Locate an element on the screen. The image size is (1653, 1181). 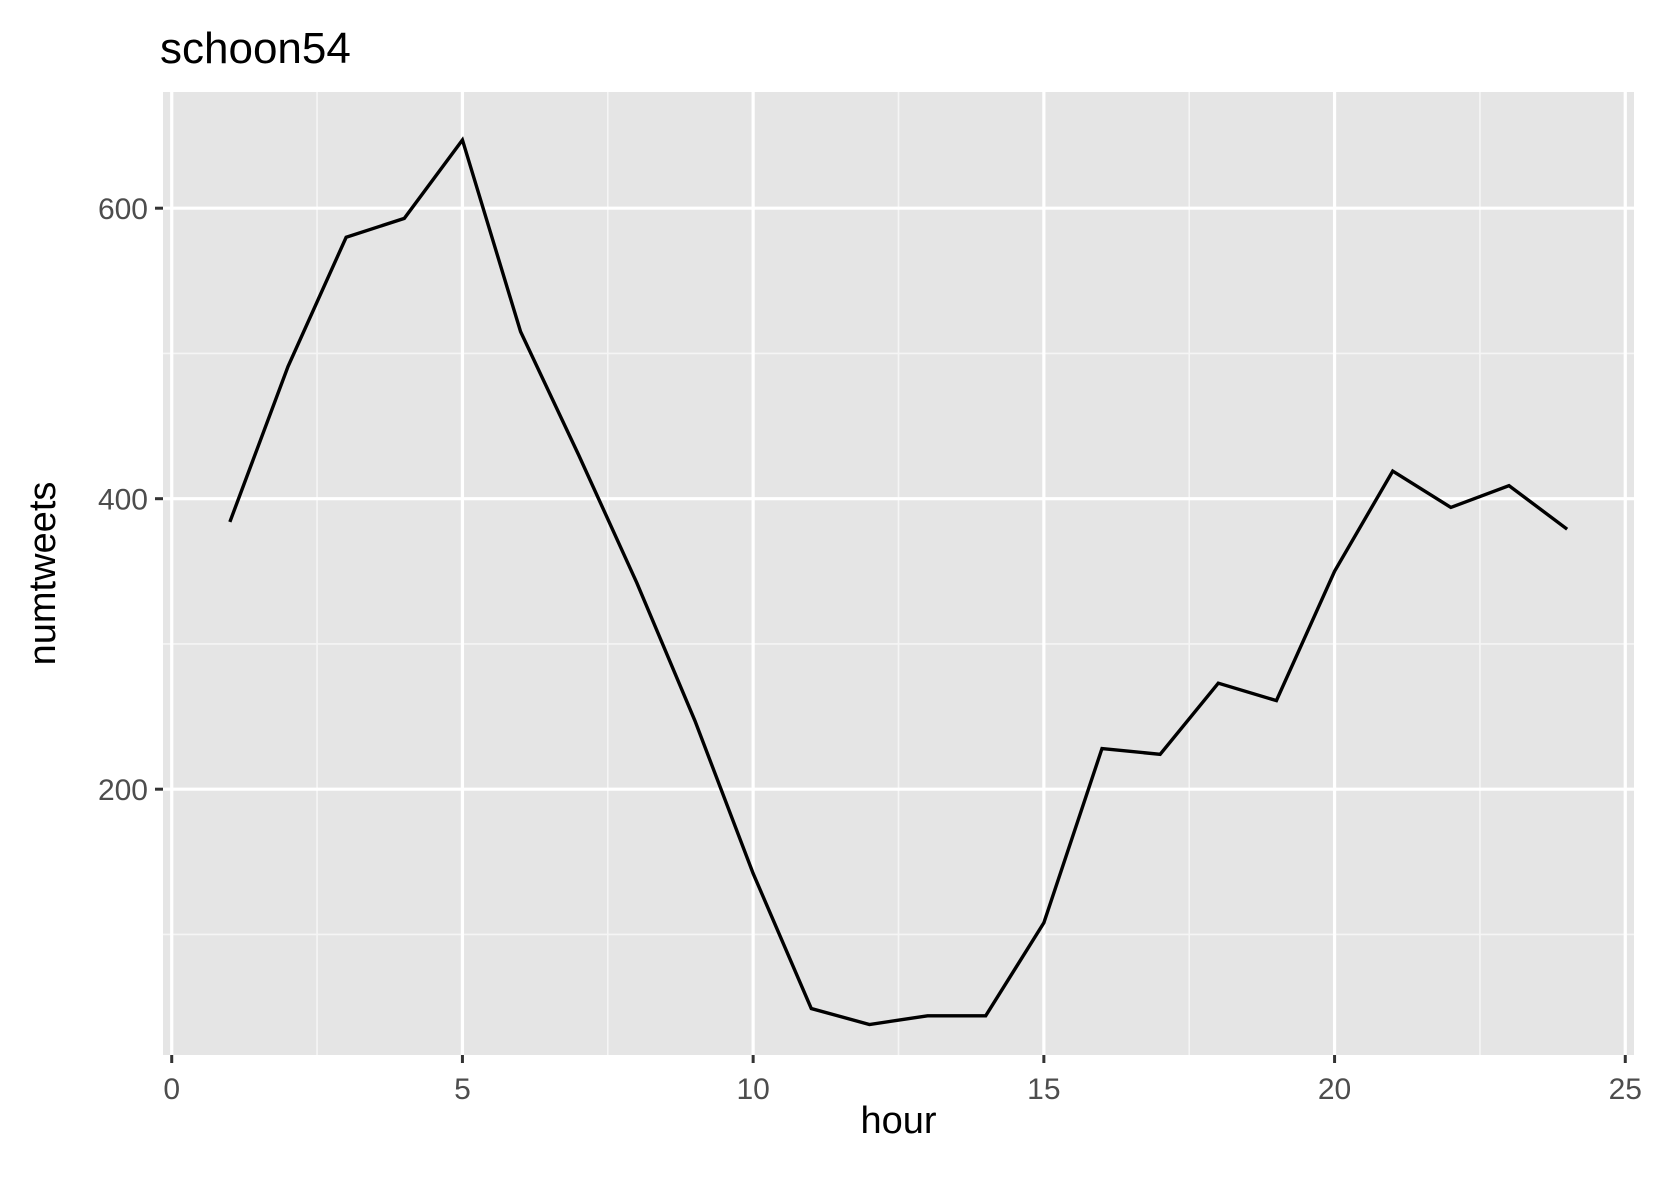
y-tick-label: 200 is located at coordinates (123, 790).